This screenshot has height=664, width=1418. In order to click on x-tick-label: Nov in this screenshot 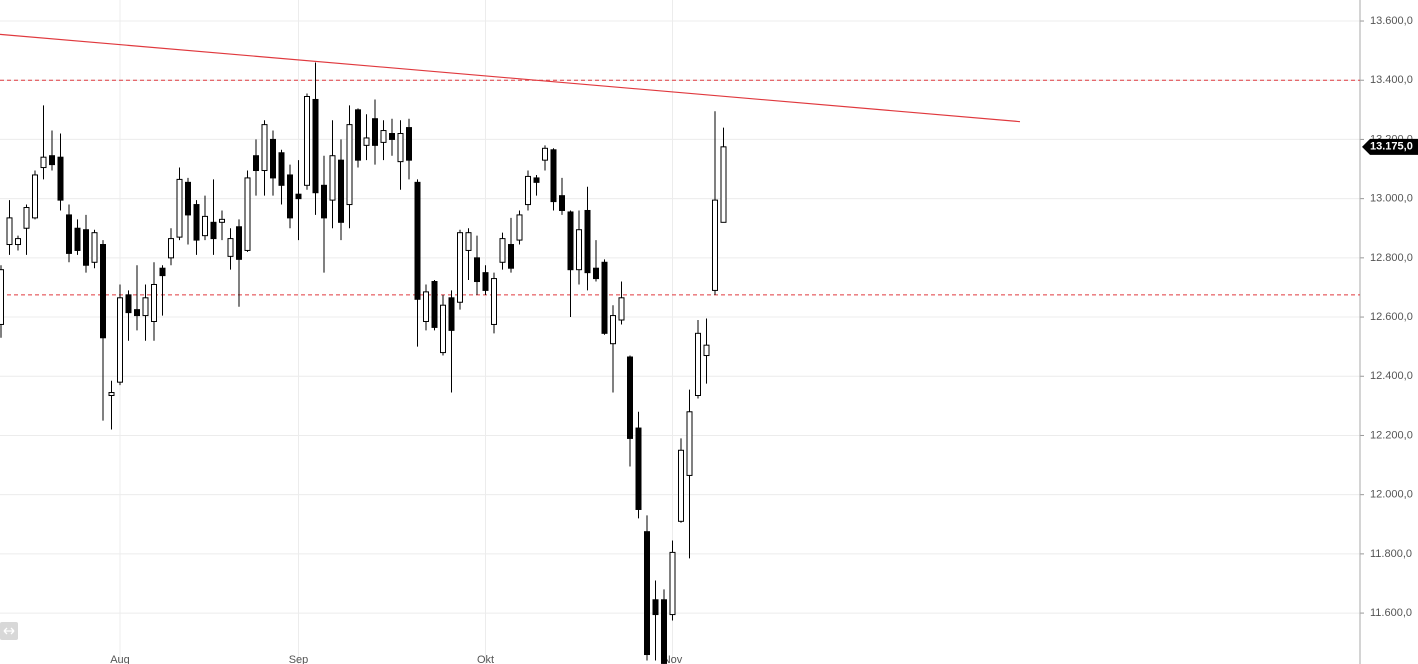, I will do `click(673, 659)`.